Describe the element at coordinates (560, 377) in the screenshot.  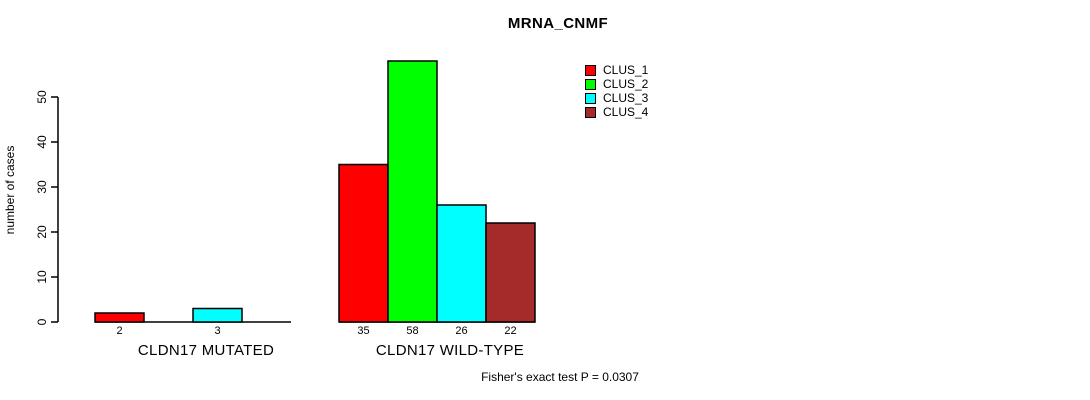
I see `fisher-test-footnote: Fisher's exact test P = 0.0307` at that location.